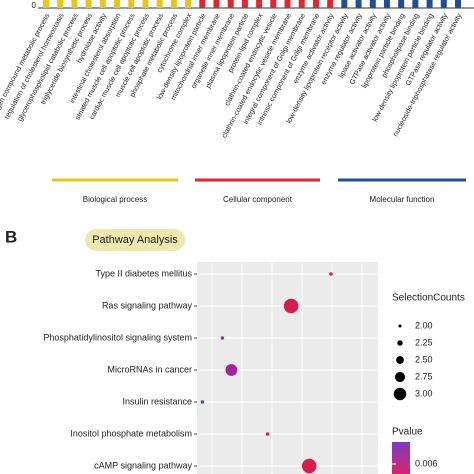  What do you see at coordinates (157, 401) in the screenshot?
I see `y-tick-label: Insulin resistance` at bounding box center [157, 401].